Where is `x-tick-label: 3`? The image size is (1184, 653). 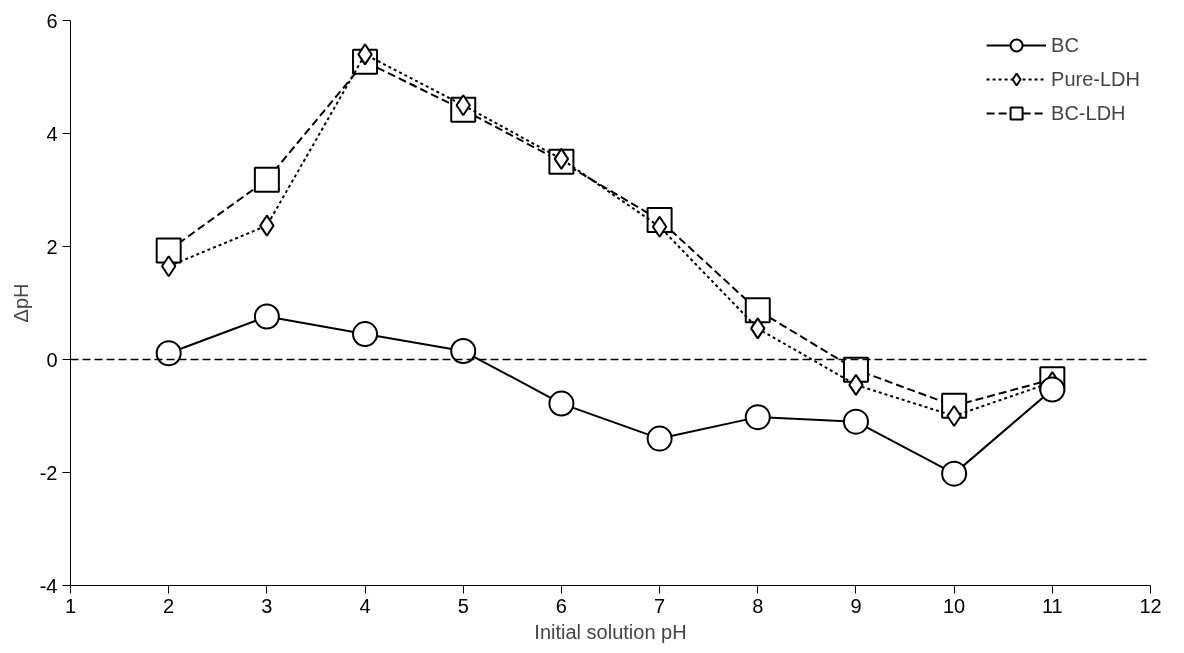 x-tick-label: 3 is located at coordinates (267, 605).